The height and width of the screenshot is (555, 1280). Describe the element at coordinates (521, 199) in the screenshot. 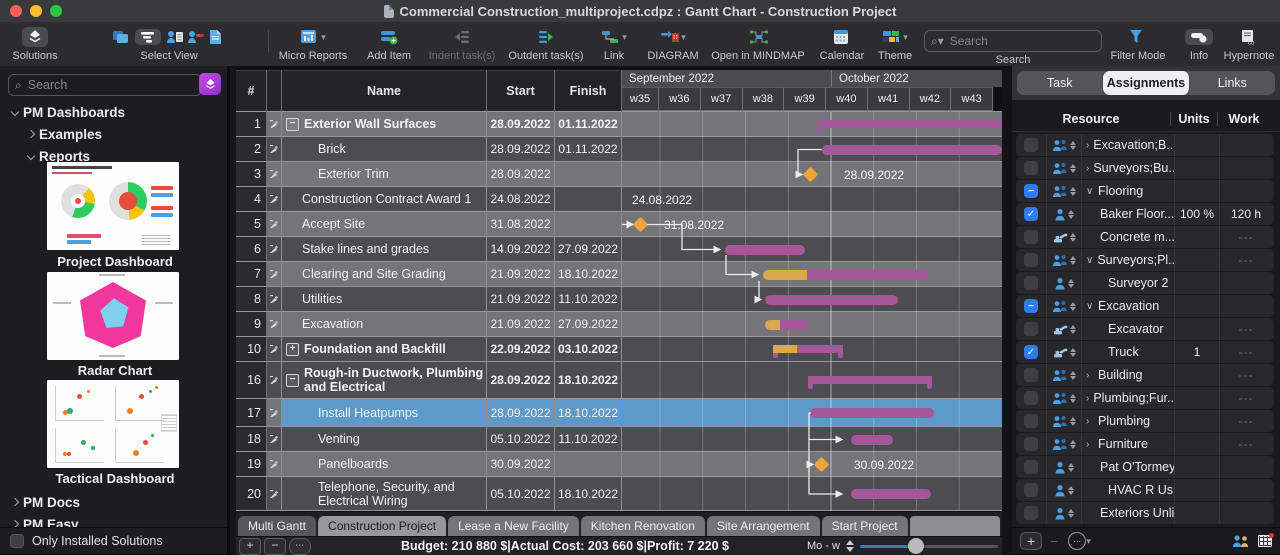

I see `task-start-date: 24.08.2022` at that location.